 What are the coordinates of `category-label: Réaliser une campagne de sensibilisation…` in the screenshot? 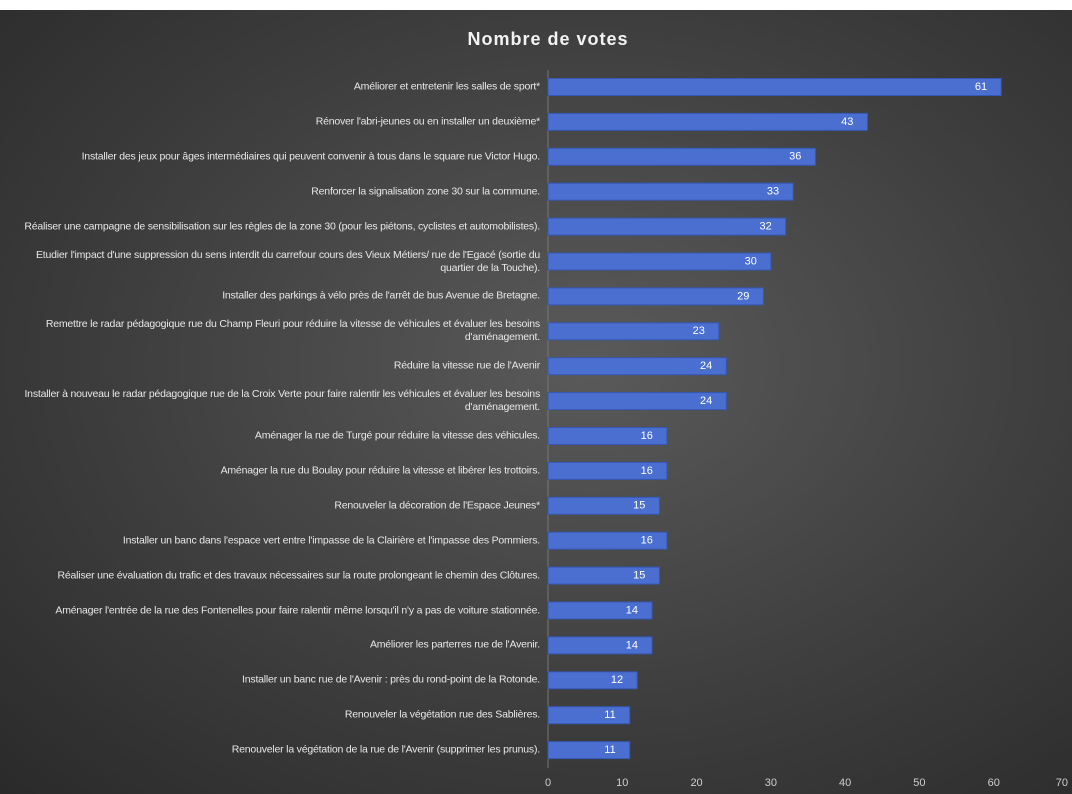 It's located at (282, 226).